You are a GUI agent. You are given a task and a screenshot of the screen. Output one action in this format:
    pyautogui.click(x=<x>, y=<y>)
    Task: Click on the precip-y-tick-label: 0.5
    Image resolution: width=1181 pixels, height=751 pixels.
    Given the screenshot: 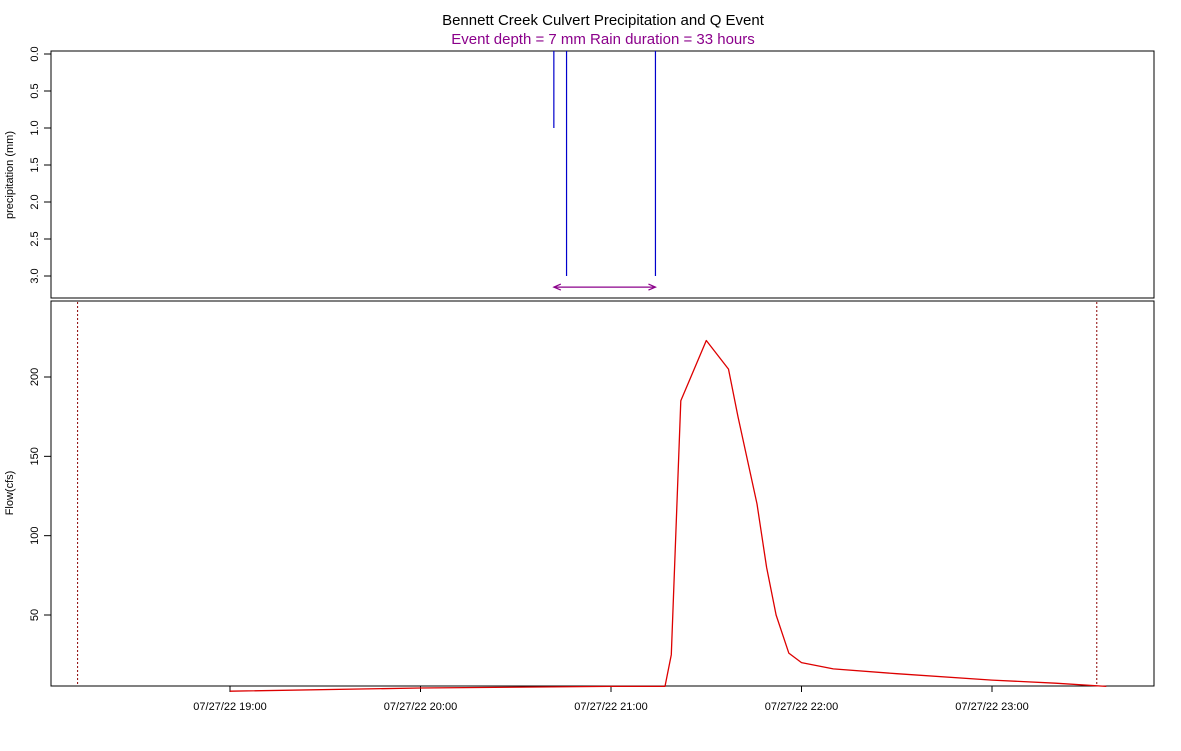 What is the action you would take?
    pyautogui.click(x=35, y=90)
    